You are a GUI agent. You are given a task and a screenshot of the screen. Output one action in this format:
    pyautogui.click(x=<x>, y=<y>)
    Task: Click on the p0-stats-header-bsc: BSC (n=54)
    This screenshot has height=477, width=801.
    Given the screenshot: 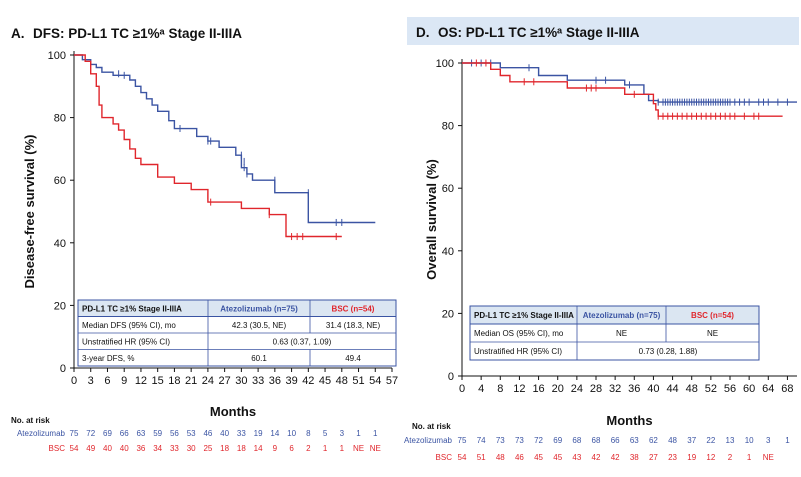 What is the action you would take?
    pyautogui.click(x=353, y=308)
    